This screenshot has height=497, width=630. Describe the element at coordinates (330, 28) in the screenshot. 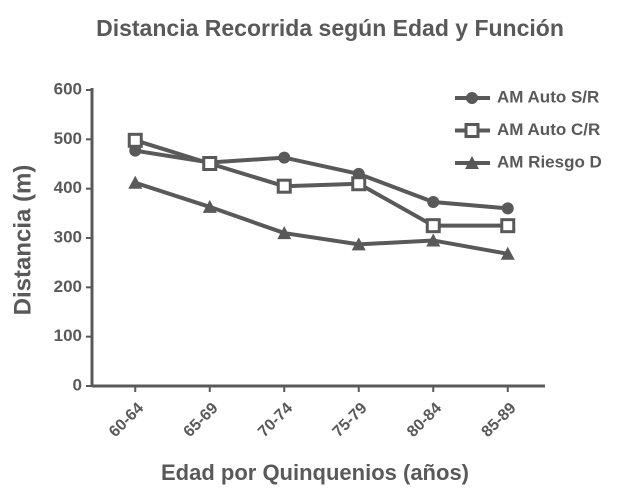

I see `chart-title: Distancia Recorrida según Edad y Función` at that location.